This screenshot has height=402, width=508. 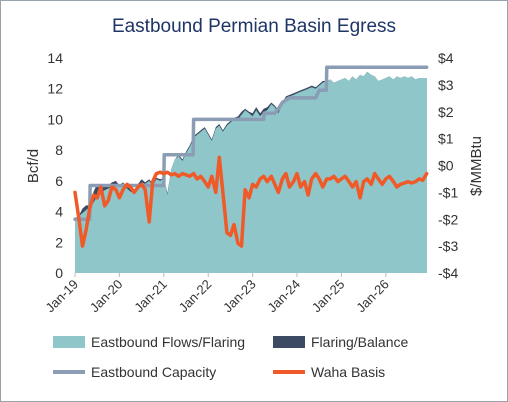 What do you see at coordinates (150, 296) in the screenshot?
I see `x-tick-label: Jan-21` at bounding box center [150, 296].